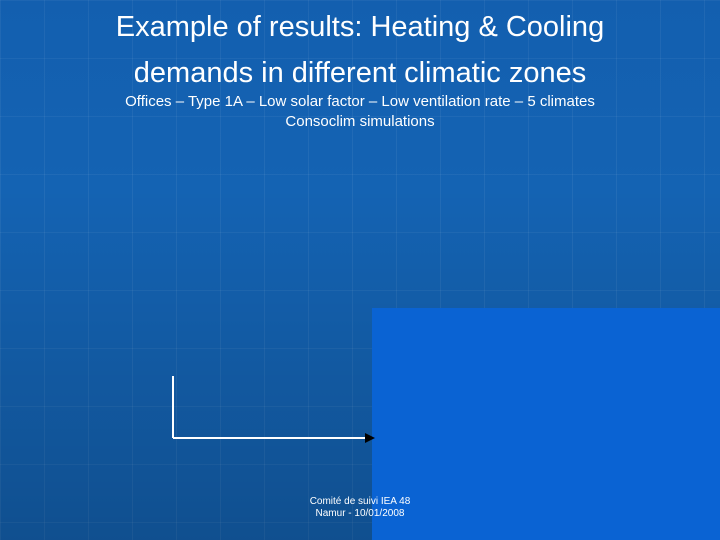 The width and height of the screenshot is (720, 540). What do you see at coordinates (273, 409) in the screenshot?
I see `chart-axes` at bounding box center [273, 409].